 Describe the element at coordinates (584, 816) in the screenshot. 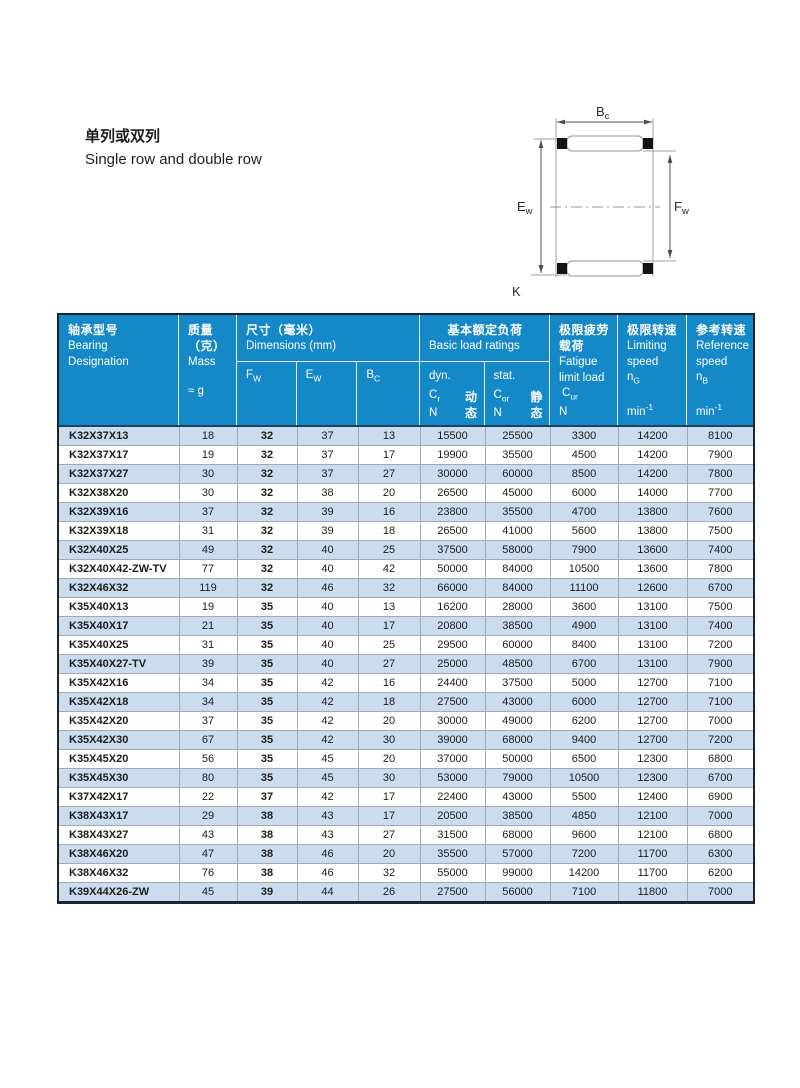

I see `cell-fatigue-load: 4850` at that location.